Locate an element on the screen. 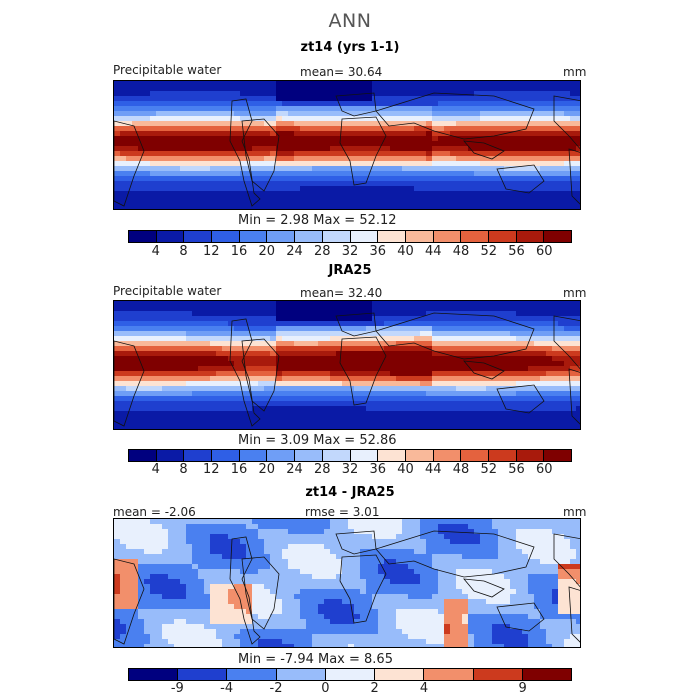  colorbar-tick-label: 9 is located at coordinates (522, 688).